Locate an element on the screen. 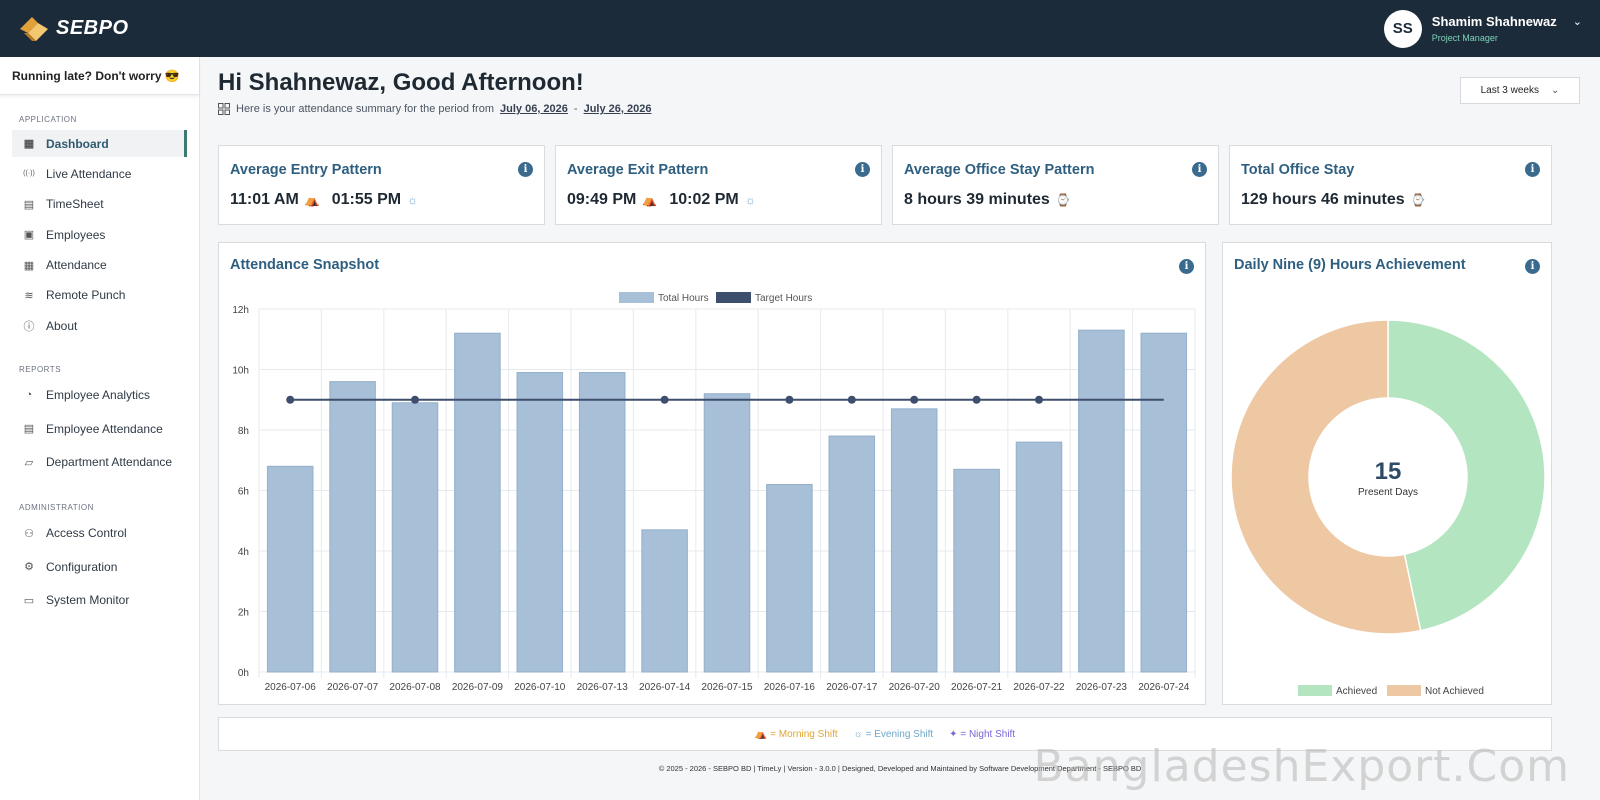 The width and height of the screenshot is (1600, 800). stat-title: Average Exit Pattern is located at coordinates (638, 170).